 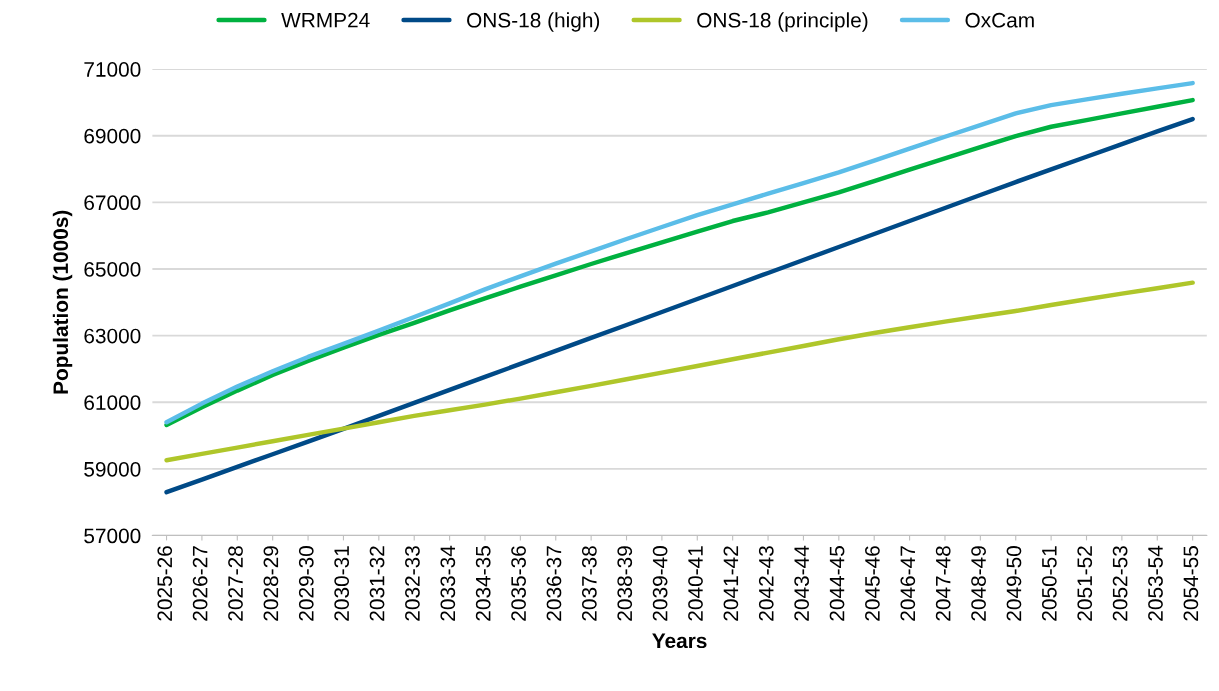 I want to click on y-tick-label: 61000, so click(x=112, y=403).